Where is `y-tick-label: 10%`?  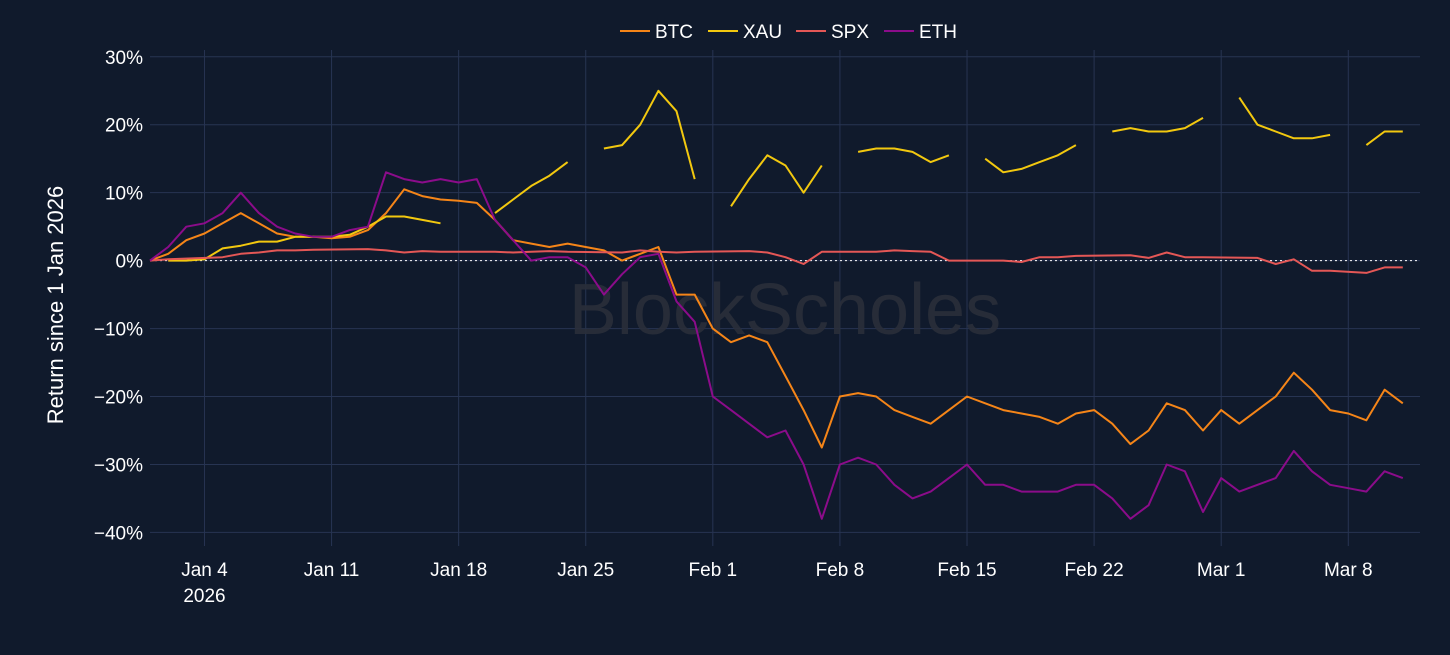 y-tick-label: 10% is located at coordinates (124, 194).